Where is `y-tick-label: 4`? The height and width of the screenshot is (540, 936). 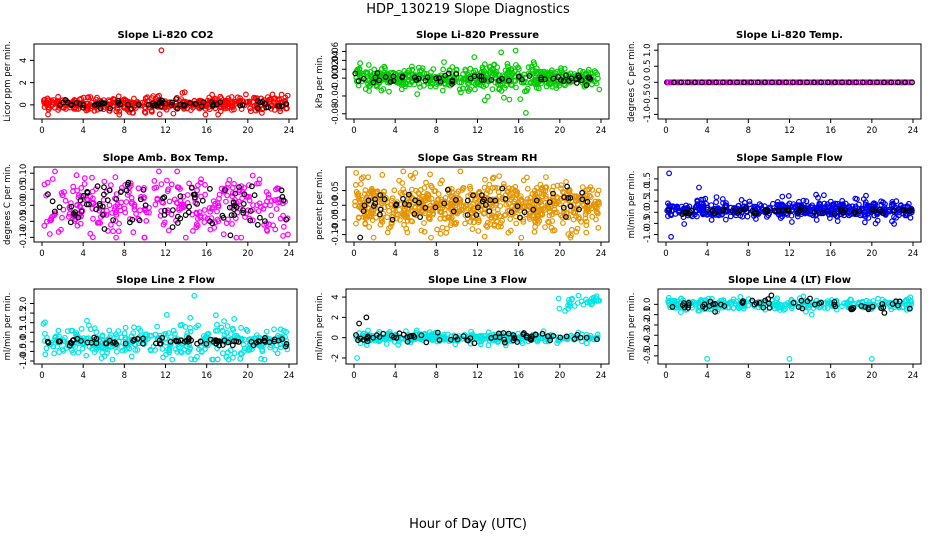
y-tick-label: 4 is located at coordinates (336, 296).